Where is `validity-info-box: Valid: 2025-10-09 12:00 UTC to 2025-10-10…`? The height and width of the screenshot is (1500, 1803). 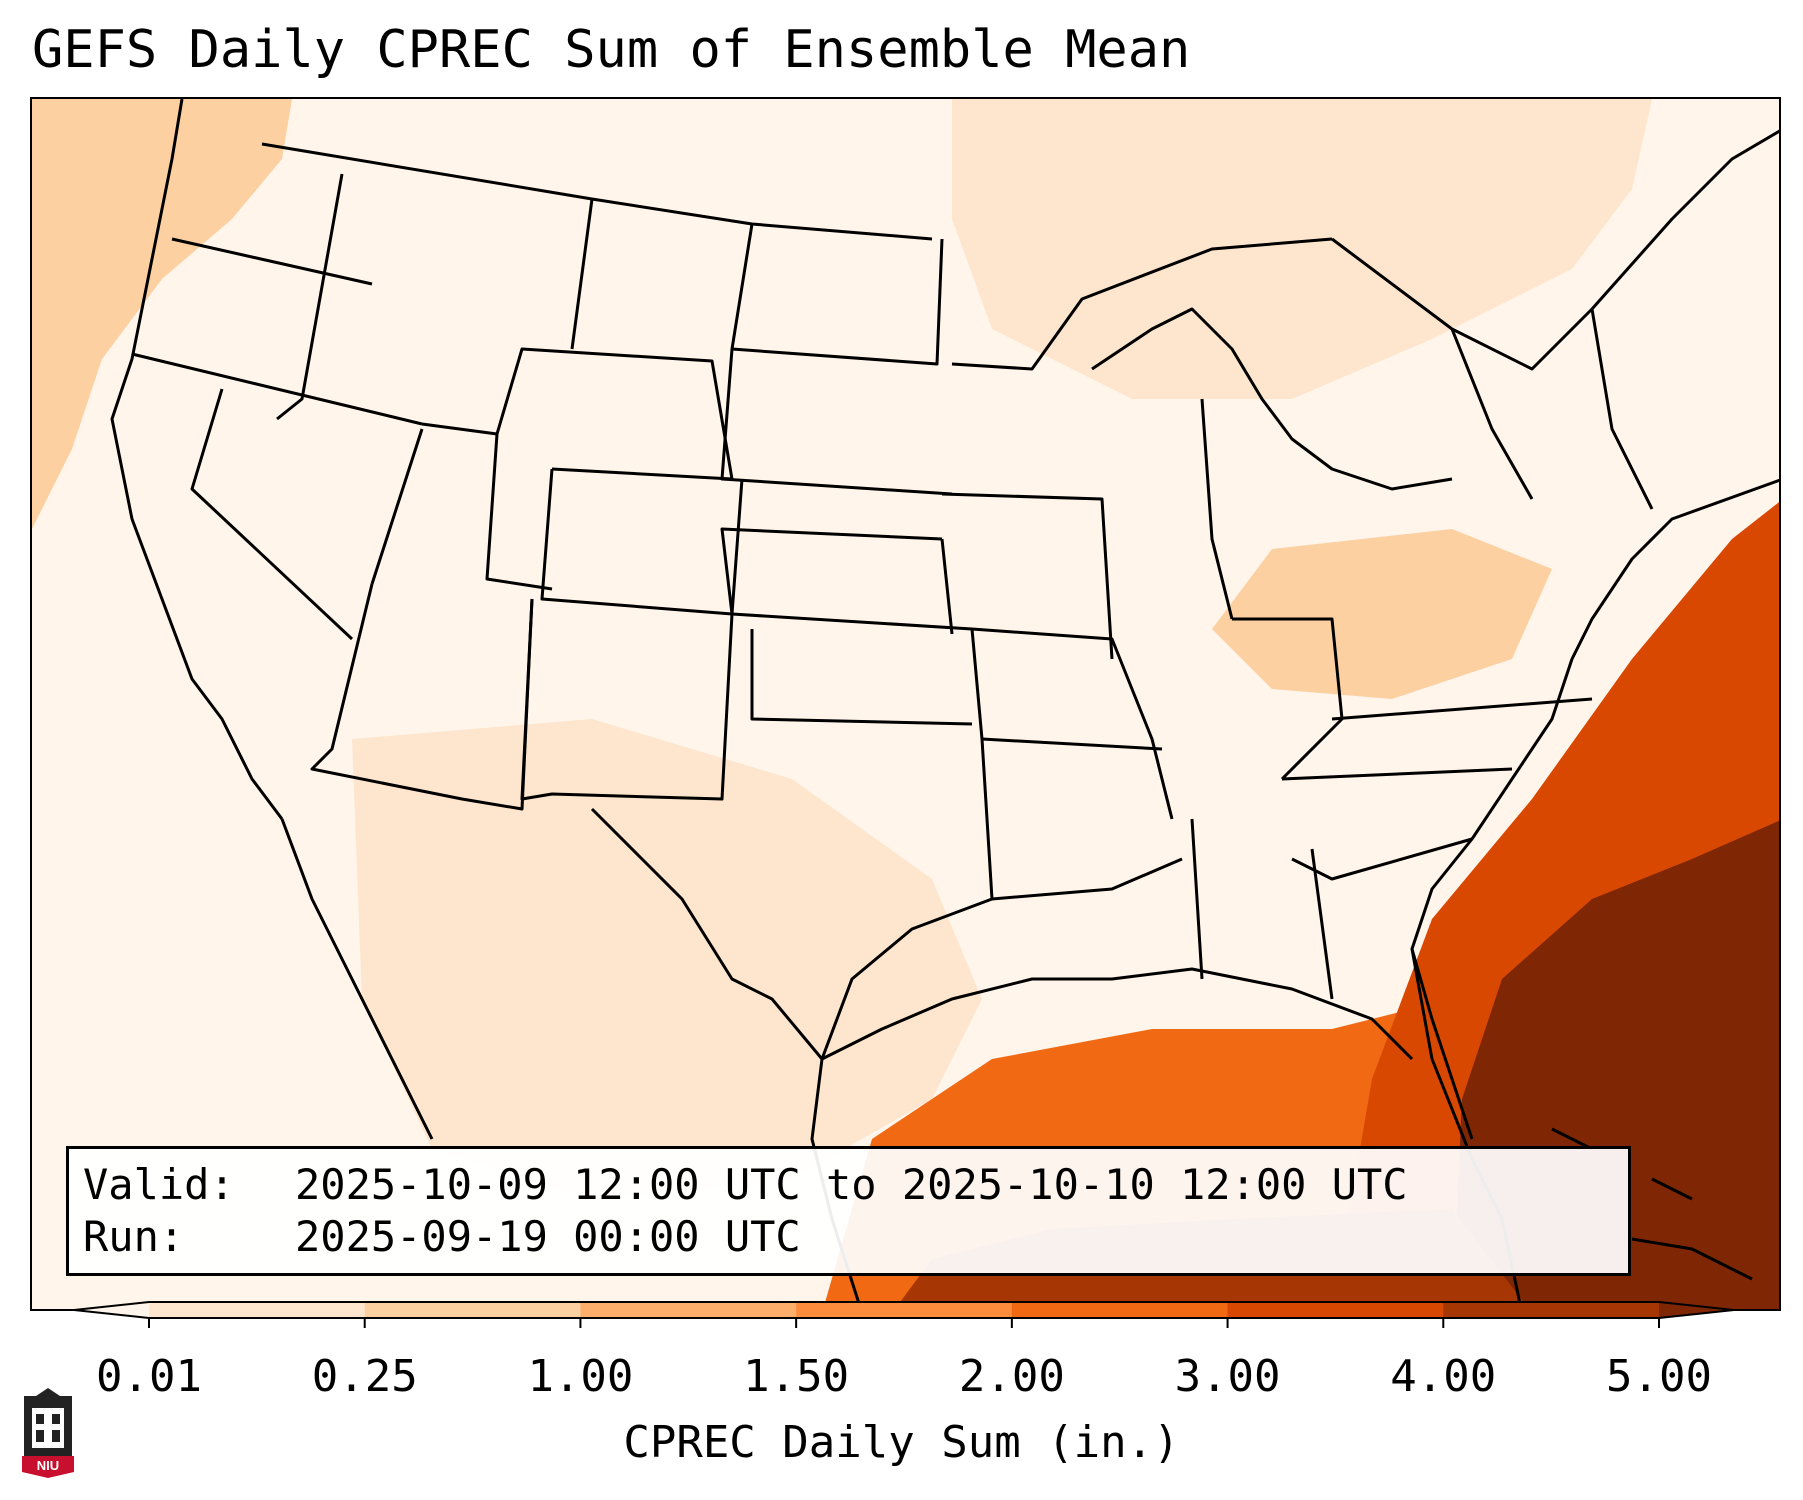
validity-info-box: Valid: 2025-10-09 12:00 UTC to 2025-10-10… is located at coordinates (848, 1211).